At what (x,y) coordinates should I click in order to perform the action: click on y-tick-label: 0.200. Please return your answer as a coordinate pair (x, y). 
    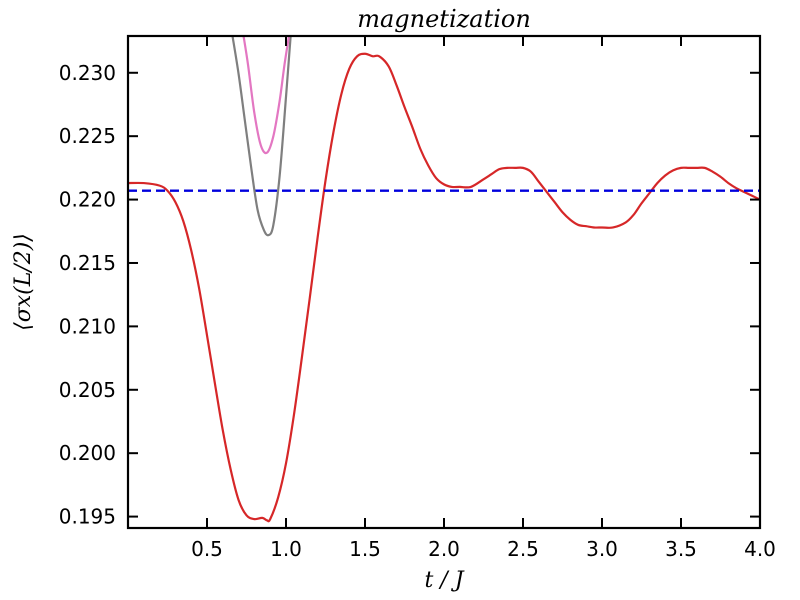
    Looking at the image, I should click on (87, 453).